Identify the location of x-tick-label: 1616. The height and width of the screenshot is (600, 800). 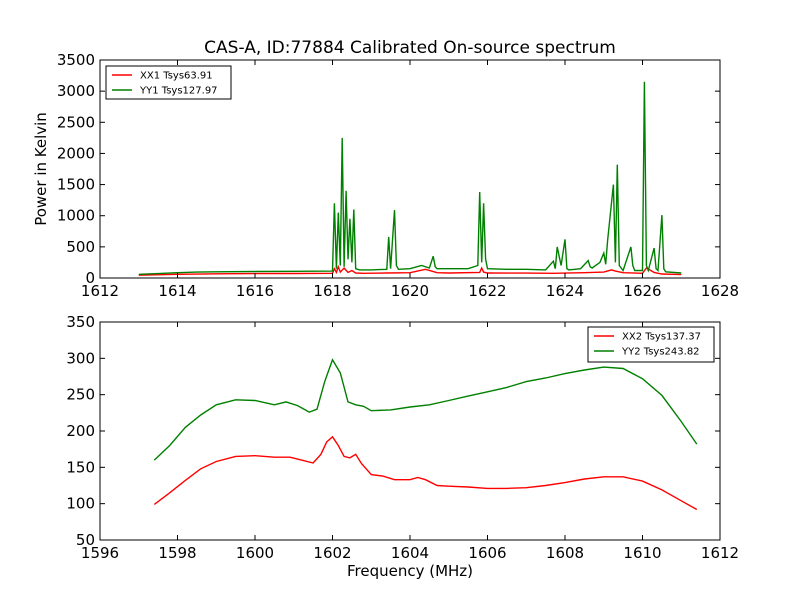
(255, 291).